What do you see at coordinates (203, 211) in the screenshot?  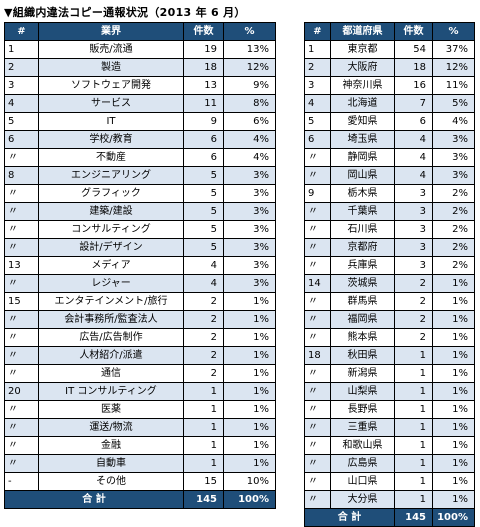 I see `count-cell: 5` at bounding box center [203, 211].